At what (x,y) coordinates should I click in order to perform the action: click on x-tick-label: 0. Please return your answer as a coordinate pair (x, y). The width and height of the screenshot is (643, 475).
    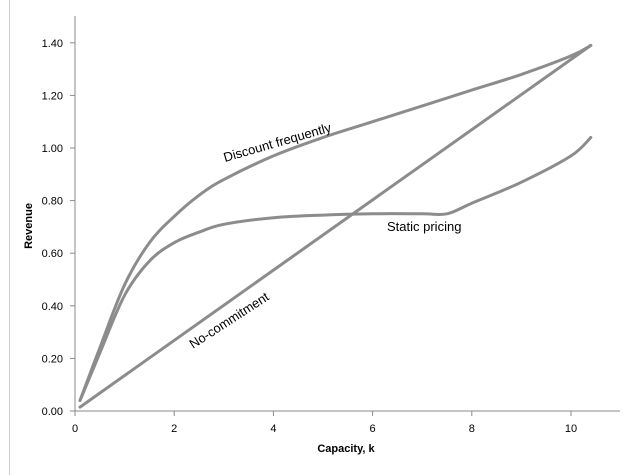
    Looking at the image, I should click on (75, 429).